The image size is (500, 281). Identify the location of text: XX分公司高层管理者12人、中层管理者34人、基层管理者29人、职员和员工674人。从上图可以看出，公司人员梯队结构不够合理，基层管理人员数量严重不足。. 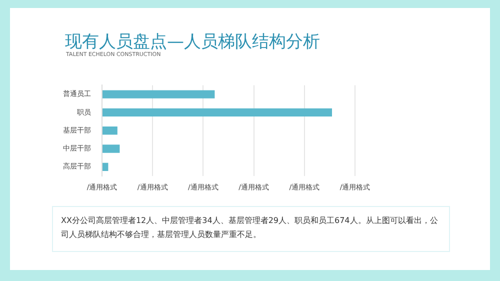
(251, 229).